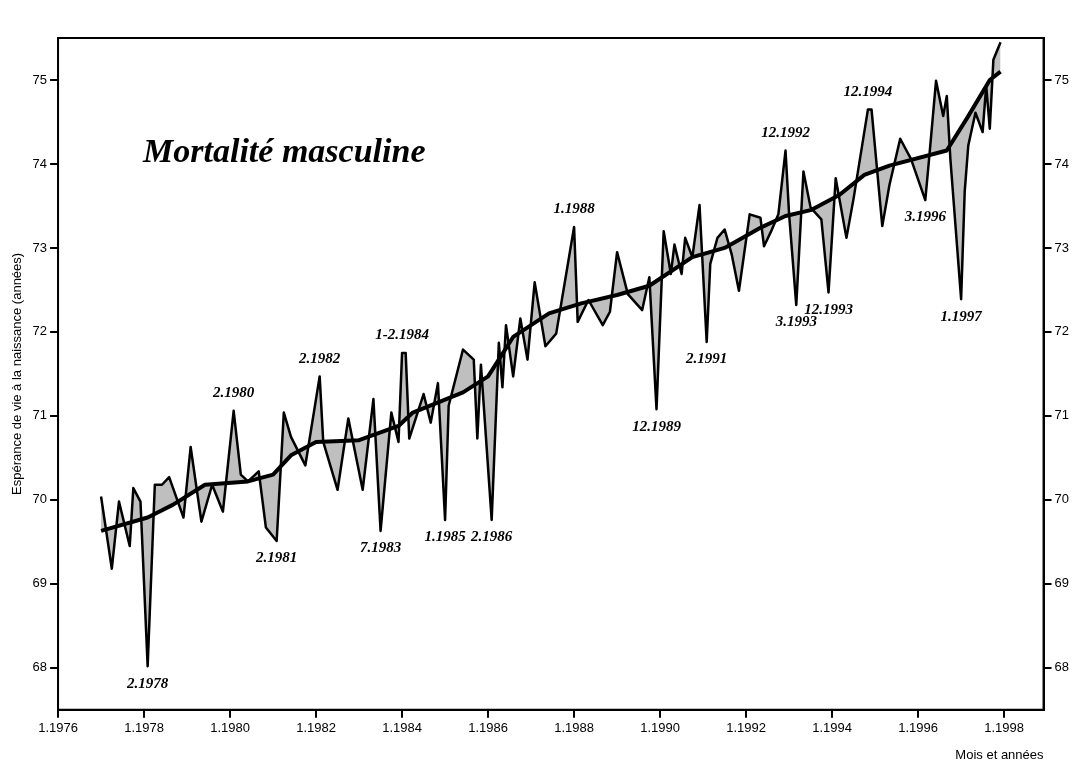 Image resolution: width=1082 pixels, height=771 pixels. Describe the element at coordinates (147, 682) in the screenshot. I see `annotation: 2.1978` at that location.